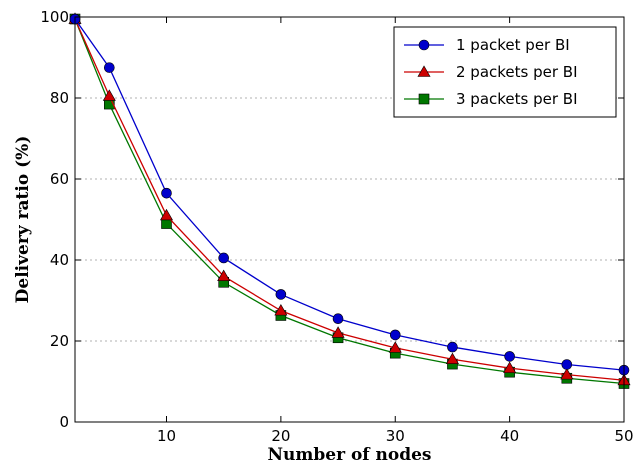 The image size is (634, 466). What do you see at coordinates (349, 455) in the screenshot?
I see `x-axis-label: Number of nodes` at bounding box center [349, 455].